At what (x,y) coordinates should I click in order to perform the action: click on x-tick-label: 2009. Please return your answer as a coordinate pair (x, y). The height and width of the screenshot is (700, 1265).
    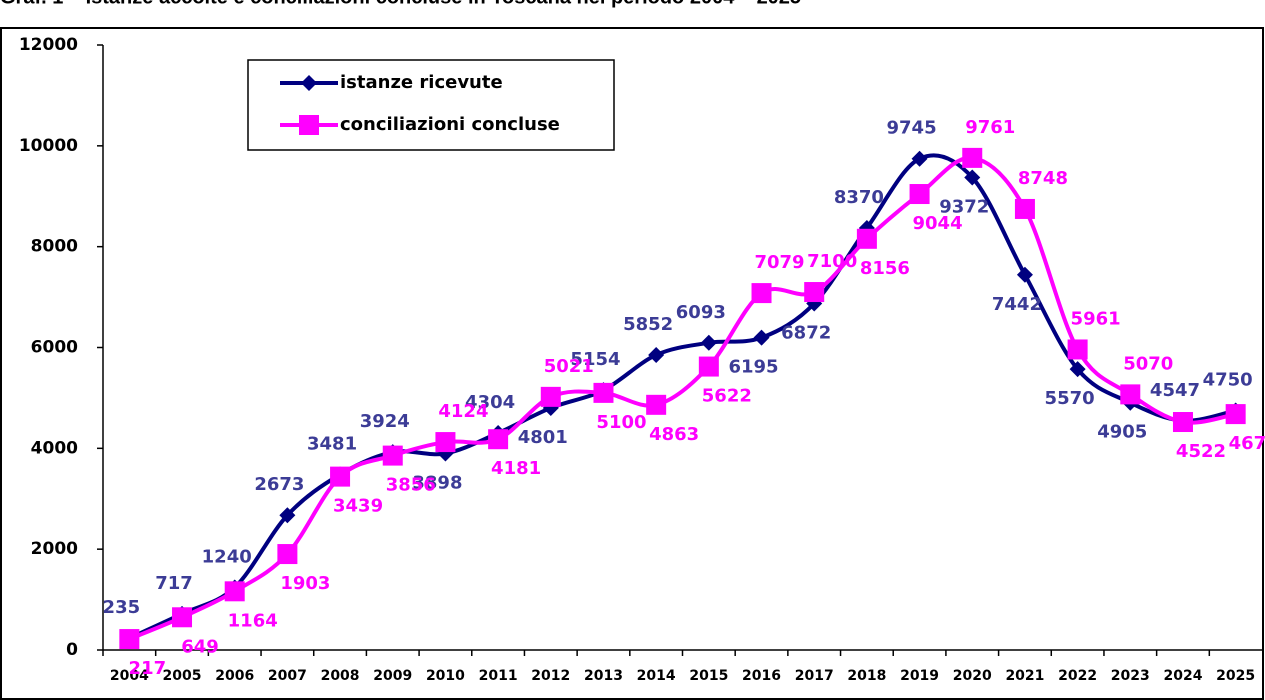
    Looking at the image, I should click on (392, 676).